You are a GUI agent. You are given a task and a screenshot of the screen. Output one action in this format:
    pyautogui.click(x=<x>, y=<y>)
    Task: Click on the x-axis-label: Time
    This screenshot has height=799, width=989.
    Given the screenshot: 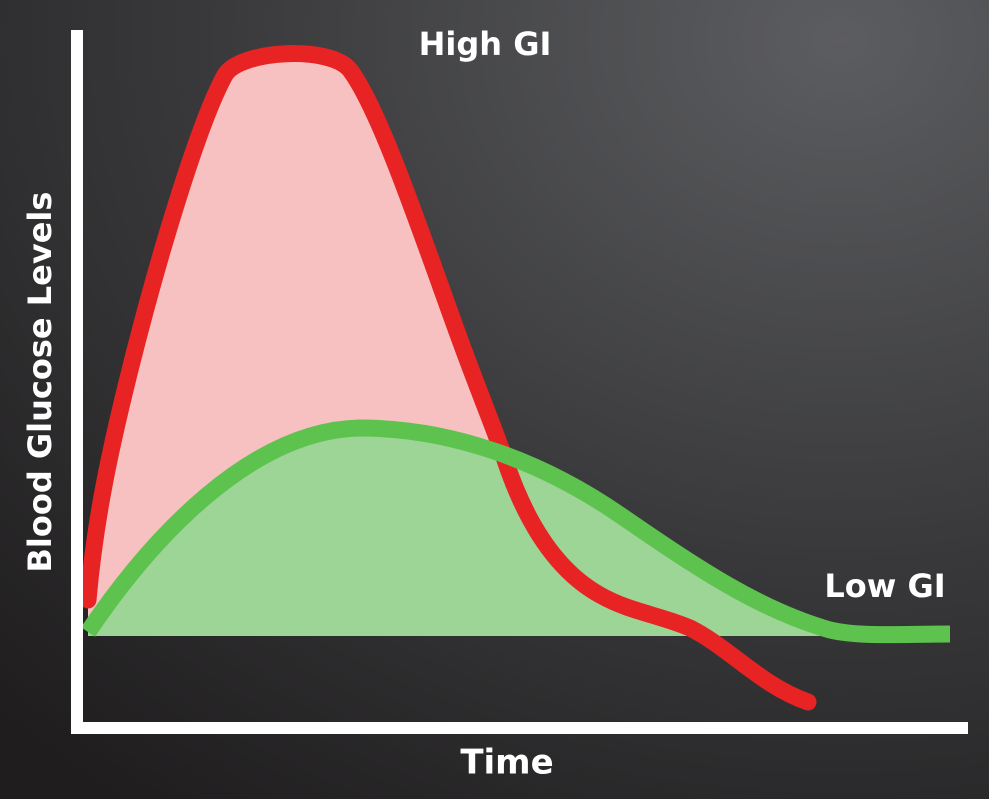 What is the action you would take?
    pyautogui.click(x=506, y=763)
    